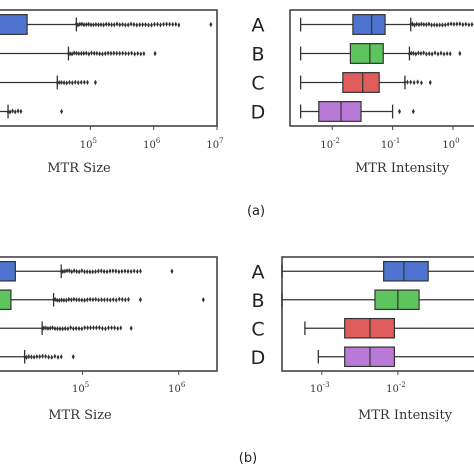 The height and width of the screenshot is (474, 474). Describe the element at coordinates (256, 211) in the screenshot. I see `caption-a: (a)` at that location.